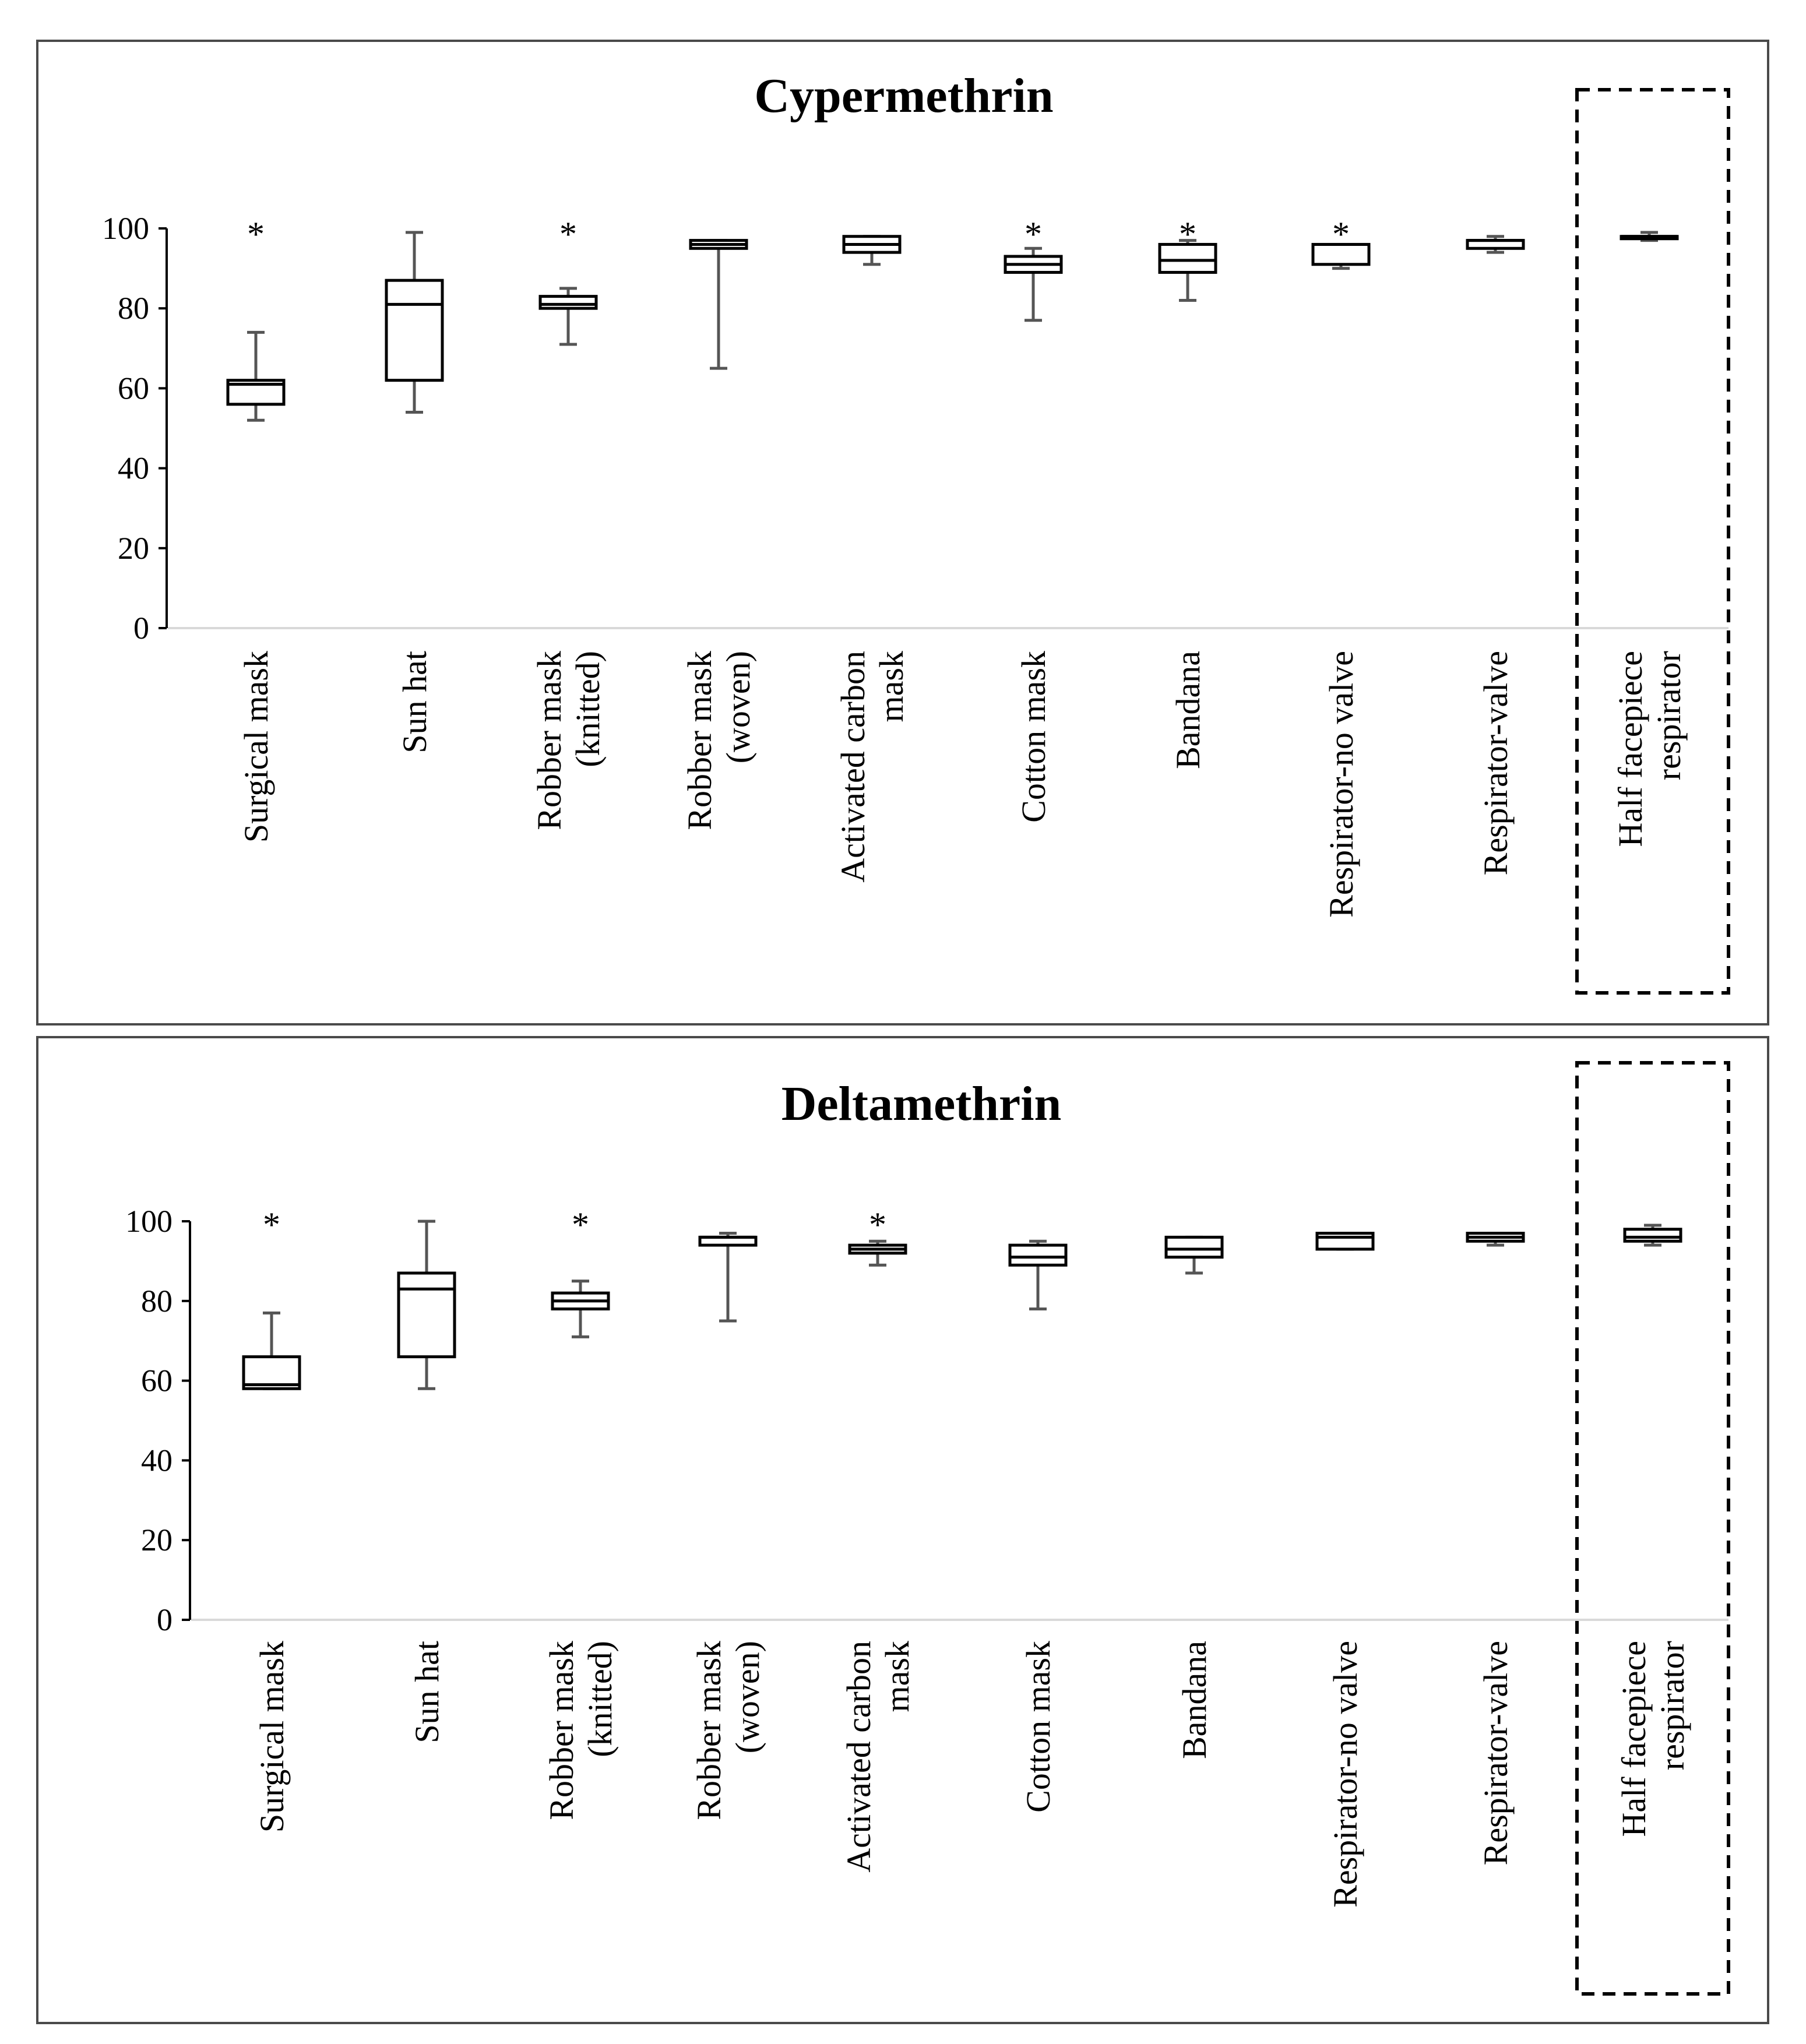 Image resolution: width=1806 pixels, height=2044 pixels. What do you see at coordinates (903, 96) in the screenshot?
I see `chart-title: Cypermethrin` at bounding box center [903, 96].